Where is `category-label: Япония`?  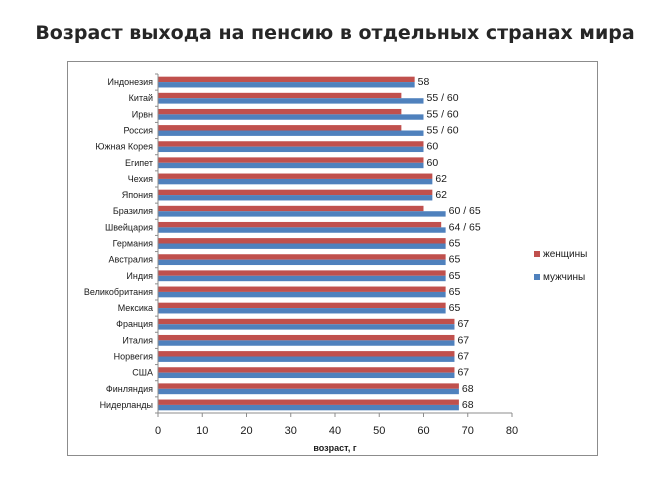
category-label: Япония is located at coordinates (137, 195).